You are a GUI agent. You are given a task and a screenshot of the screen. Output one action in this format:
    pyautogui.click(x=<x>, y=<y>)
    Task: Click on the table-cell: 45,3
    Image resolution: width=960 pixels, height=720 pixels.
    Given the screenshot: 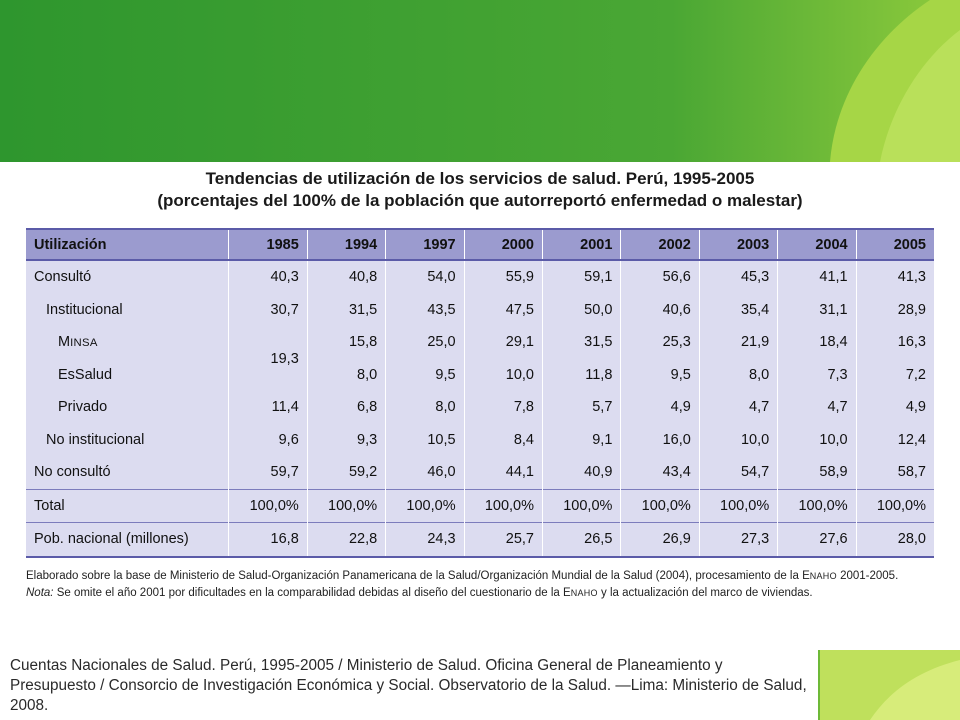 What is the action you would take?
    pyautogui.click(x=738, y=277)
    